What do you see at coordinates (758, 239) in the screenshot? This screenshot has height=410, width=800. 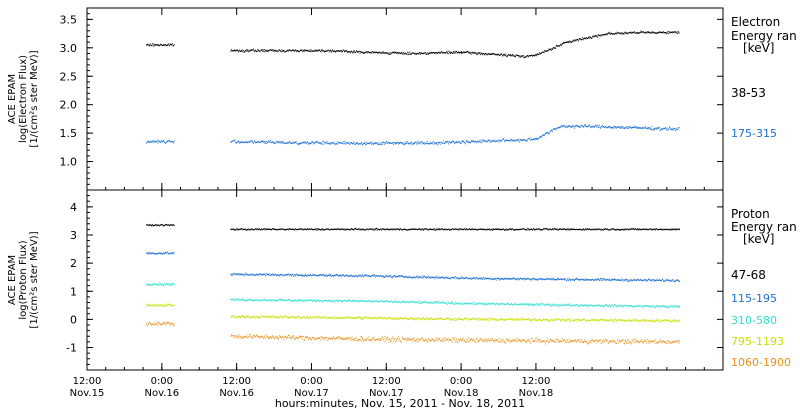 I see `proton-legend-title-3: [keV]` at bounding box center [758, 239].